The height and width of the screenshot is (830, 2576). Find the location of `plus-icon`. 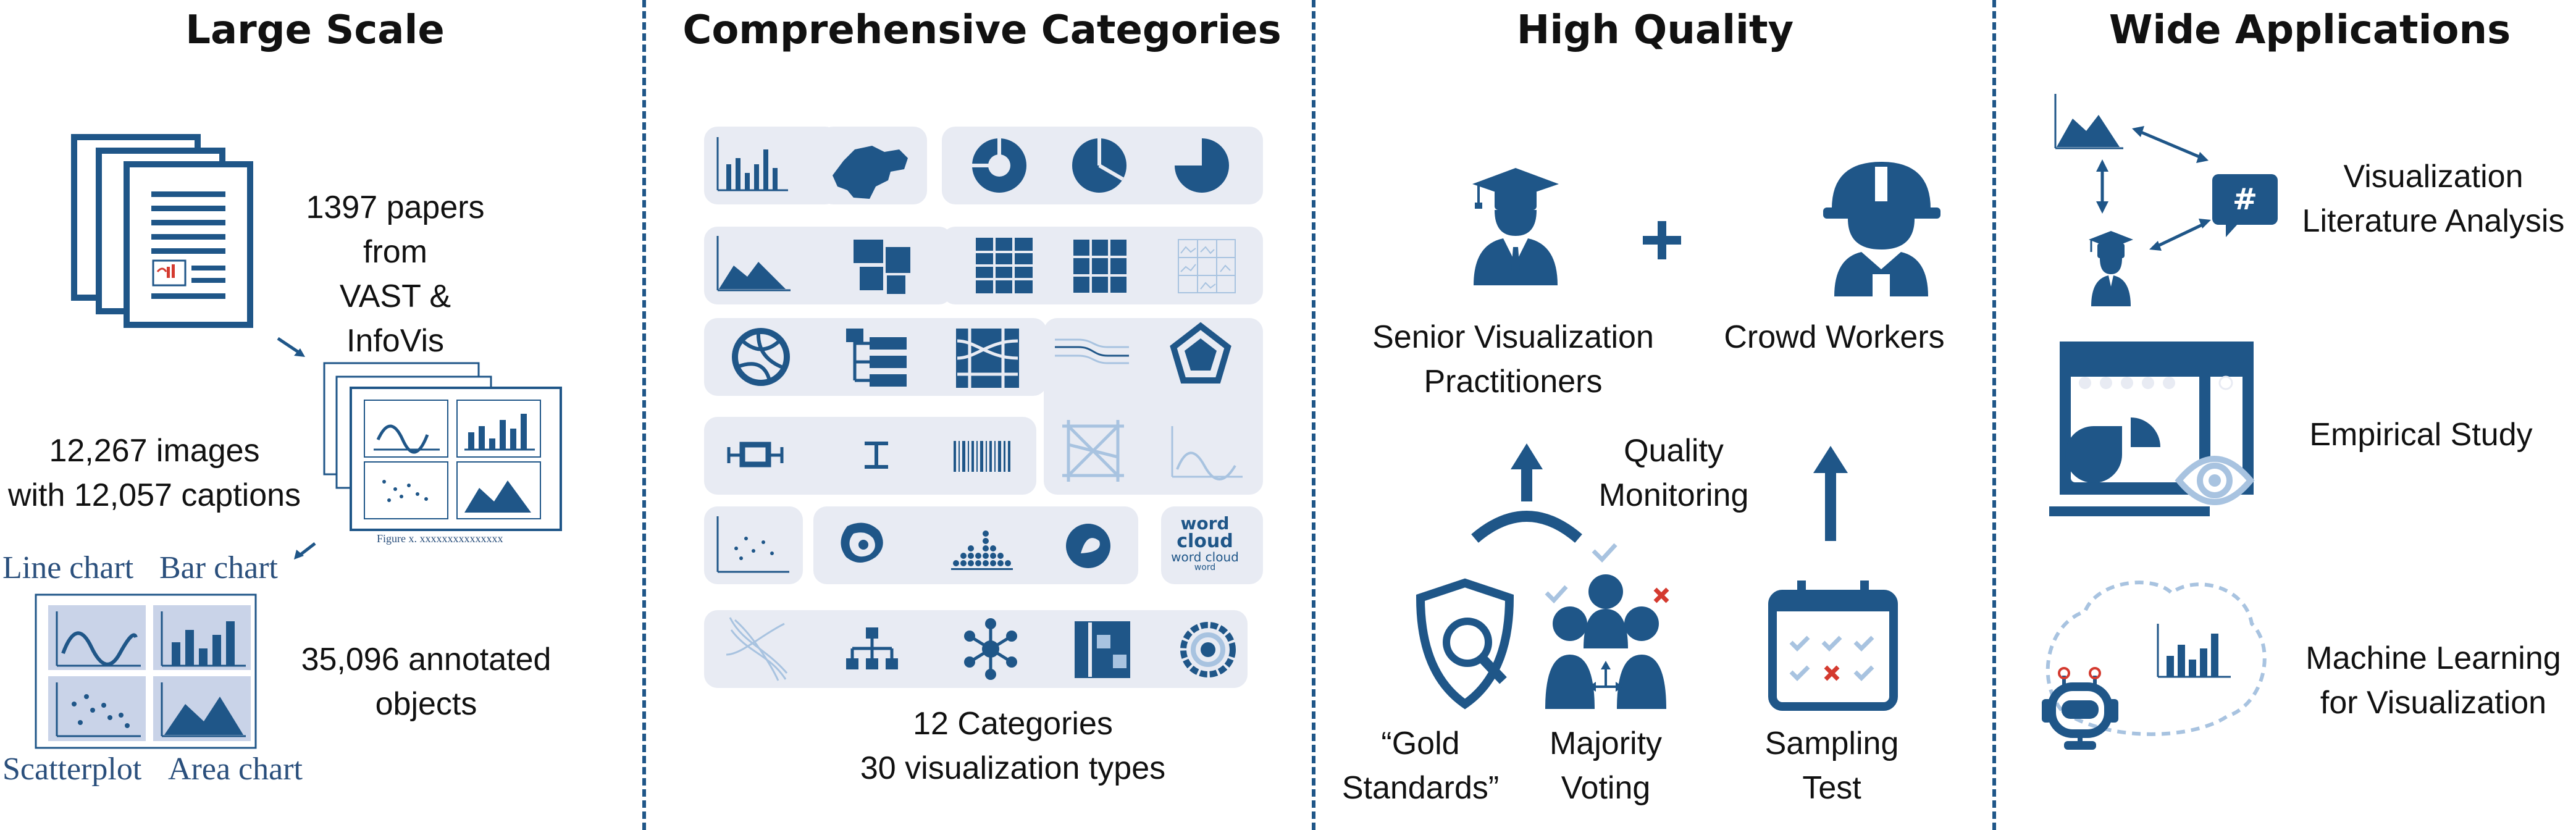

plus-icon is located at coordinates (1662, 240).